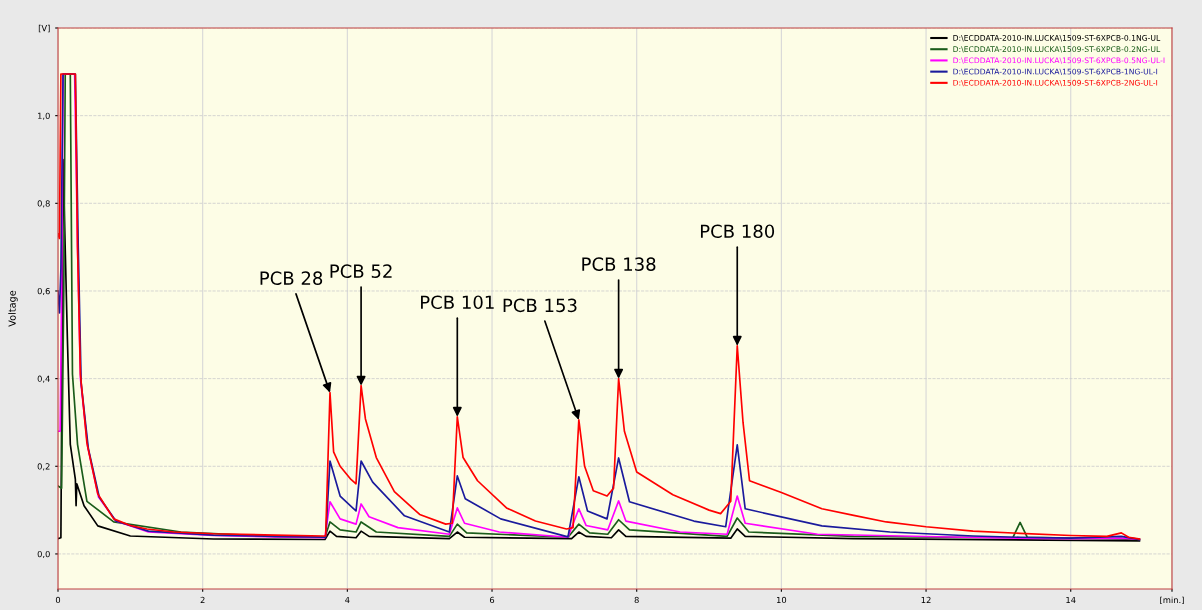 The height and width of the screenshot is (610, 1202). I want to click on x-tick-label: [min.], so click(1172, 600).